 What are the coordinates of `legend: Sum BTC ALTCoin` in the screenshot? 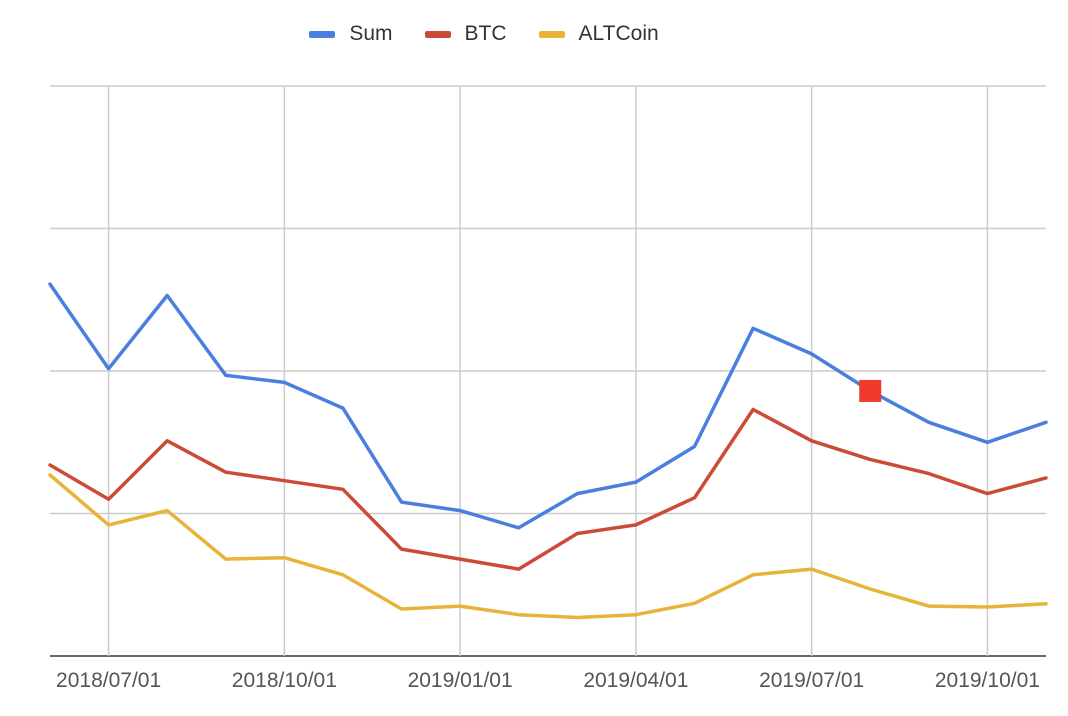 It's located at (484, 34).